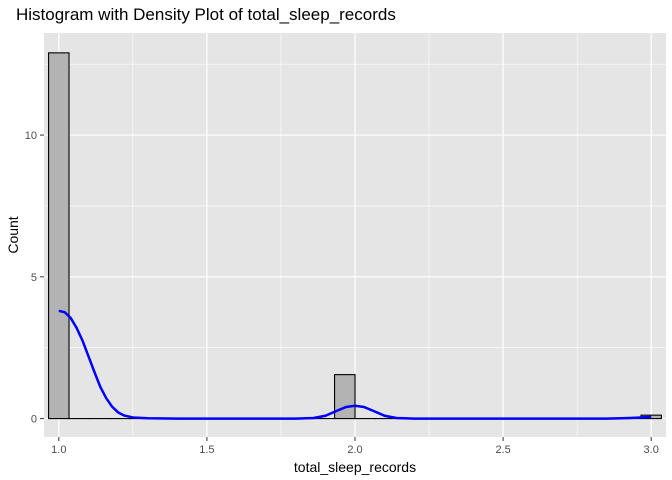 The height and width of the screenshot is (480, 672). I want to click on x-tick-label: 1.5, so click(206, 450).